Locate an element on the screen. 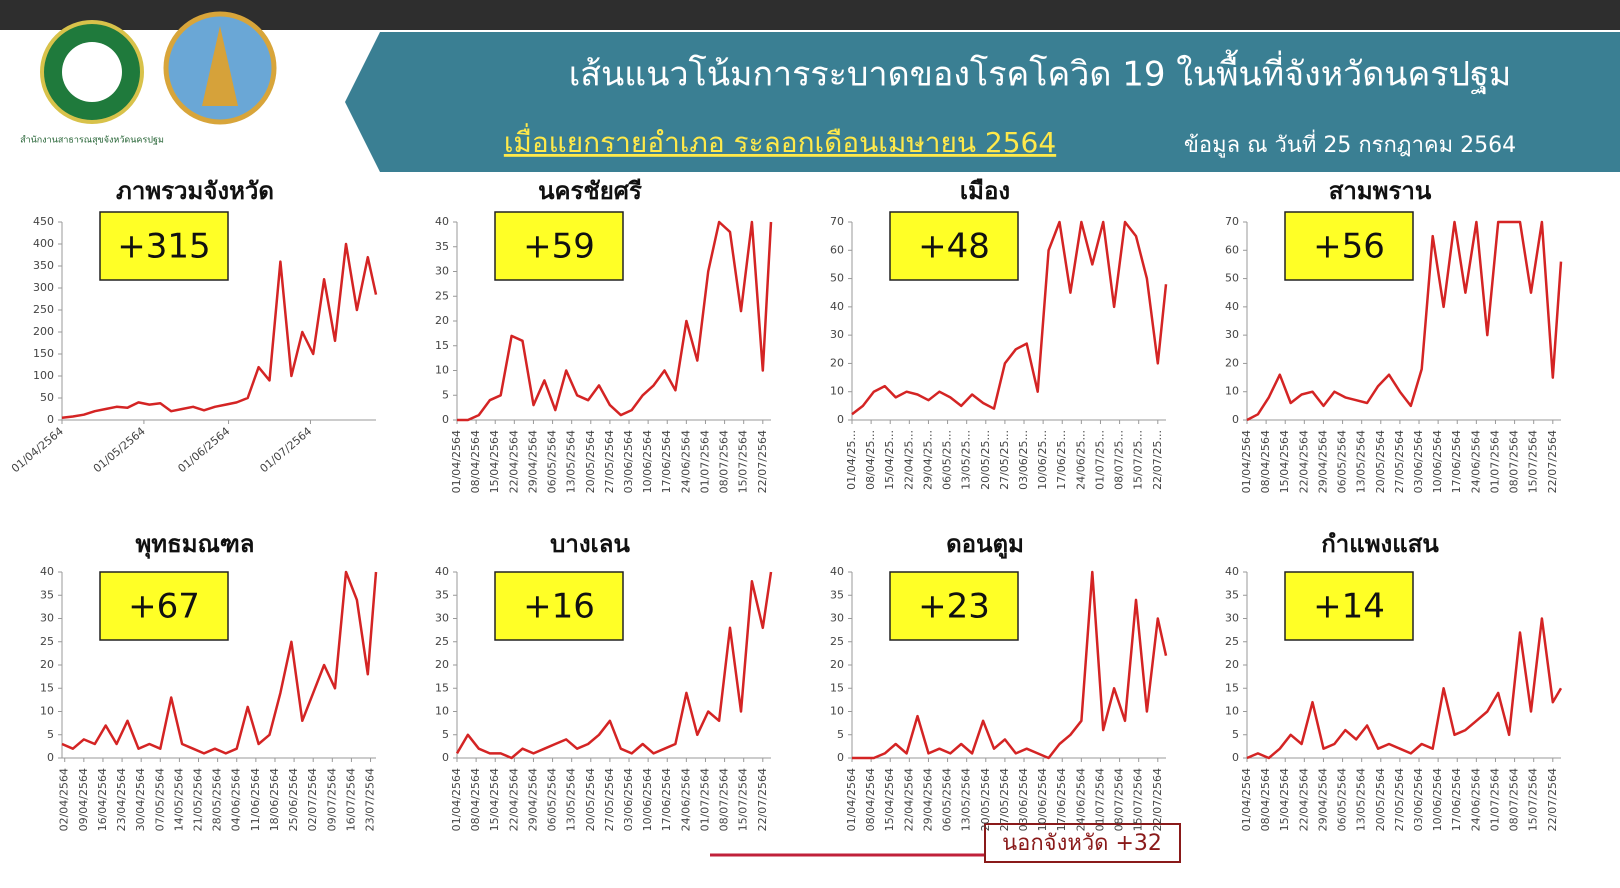 The width and height of the screenshot is (1620, 888). title-banner is located at coordinates (982, 102).